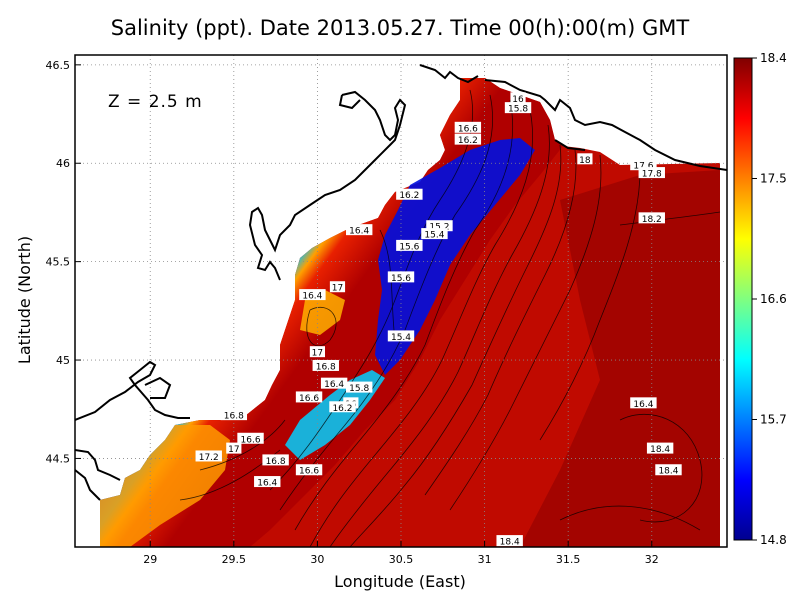 The height and width of the screenshot is (600, 800). What do you see at coordinates (24, 300) in the screenshot?
I see `y-axis-label: Latitude (North)` at bounding box center [24, 300].